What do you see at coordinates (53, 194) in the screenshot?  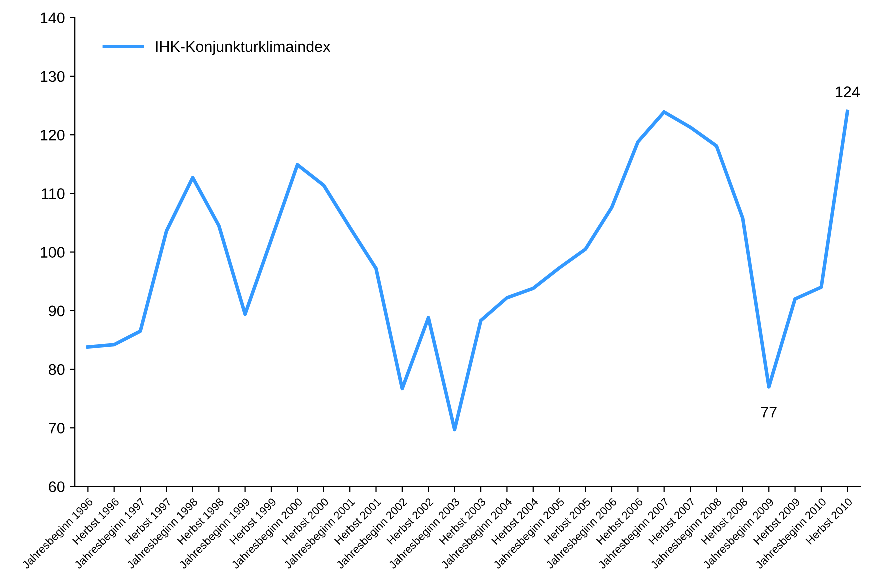 I see `y-tick-label: 110` at bounding box center [53, 194].